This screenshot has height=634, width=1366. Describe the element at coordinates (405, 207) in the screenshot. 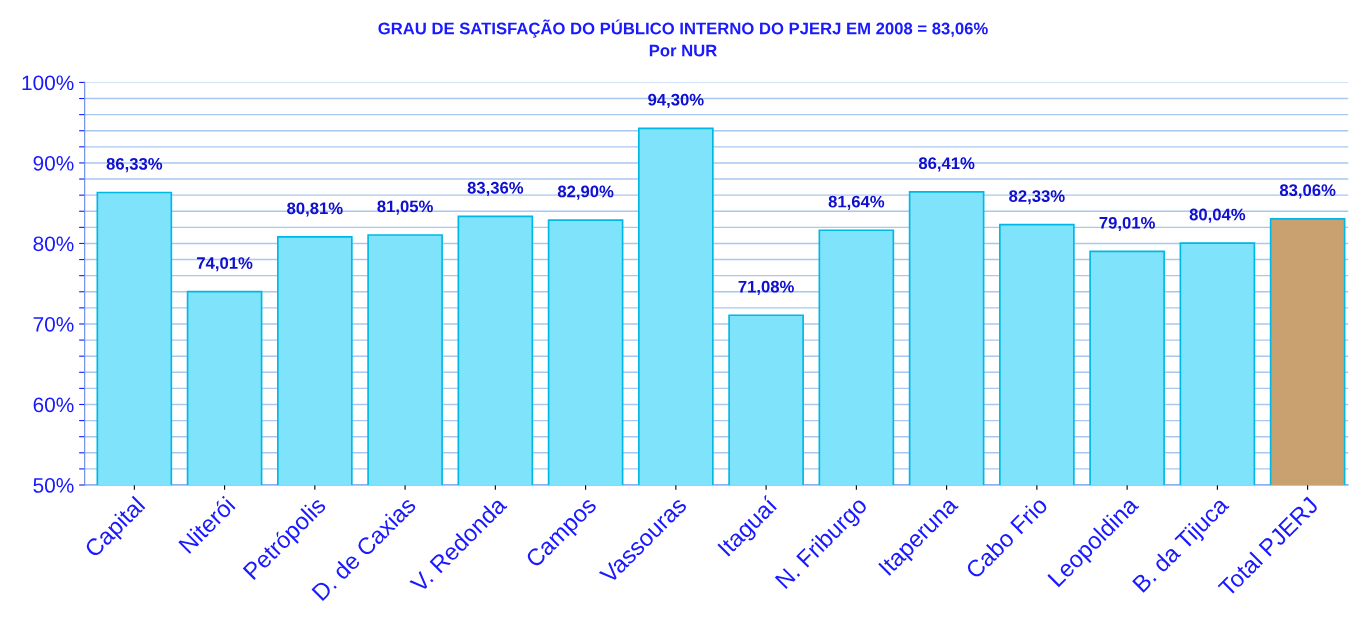

I see `data-label: 81,05%` at that location.